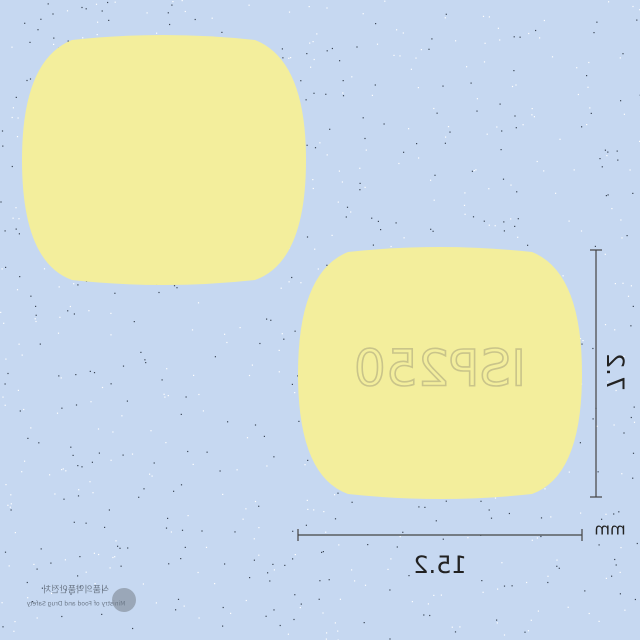 The width and height of the screenshot is (640, 640). Describe the element at coordinates (615, 372) in the screenshot. I see `height-label: 7.2` at that location.